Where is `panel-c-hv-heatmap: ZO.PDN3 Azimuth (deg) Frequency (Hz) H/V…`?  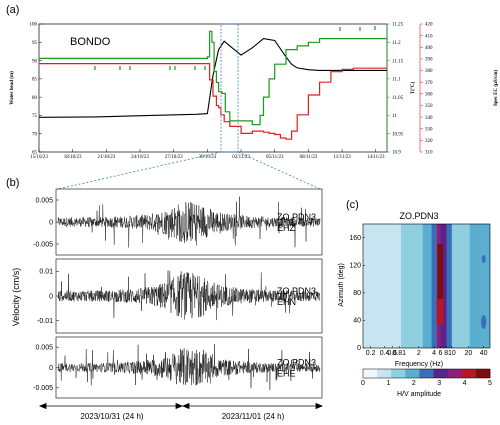 panel-c-hv-heatmap: ZO.PDN3 Azimuth (deg) Frequency (Hz) H/V… is located at coordinates (415, 304).